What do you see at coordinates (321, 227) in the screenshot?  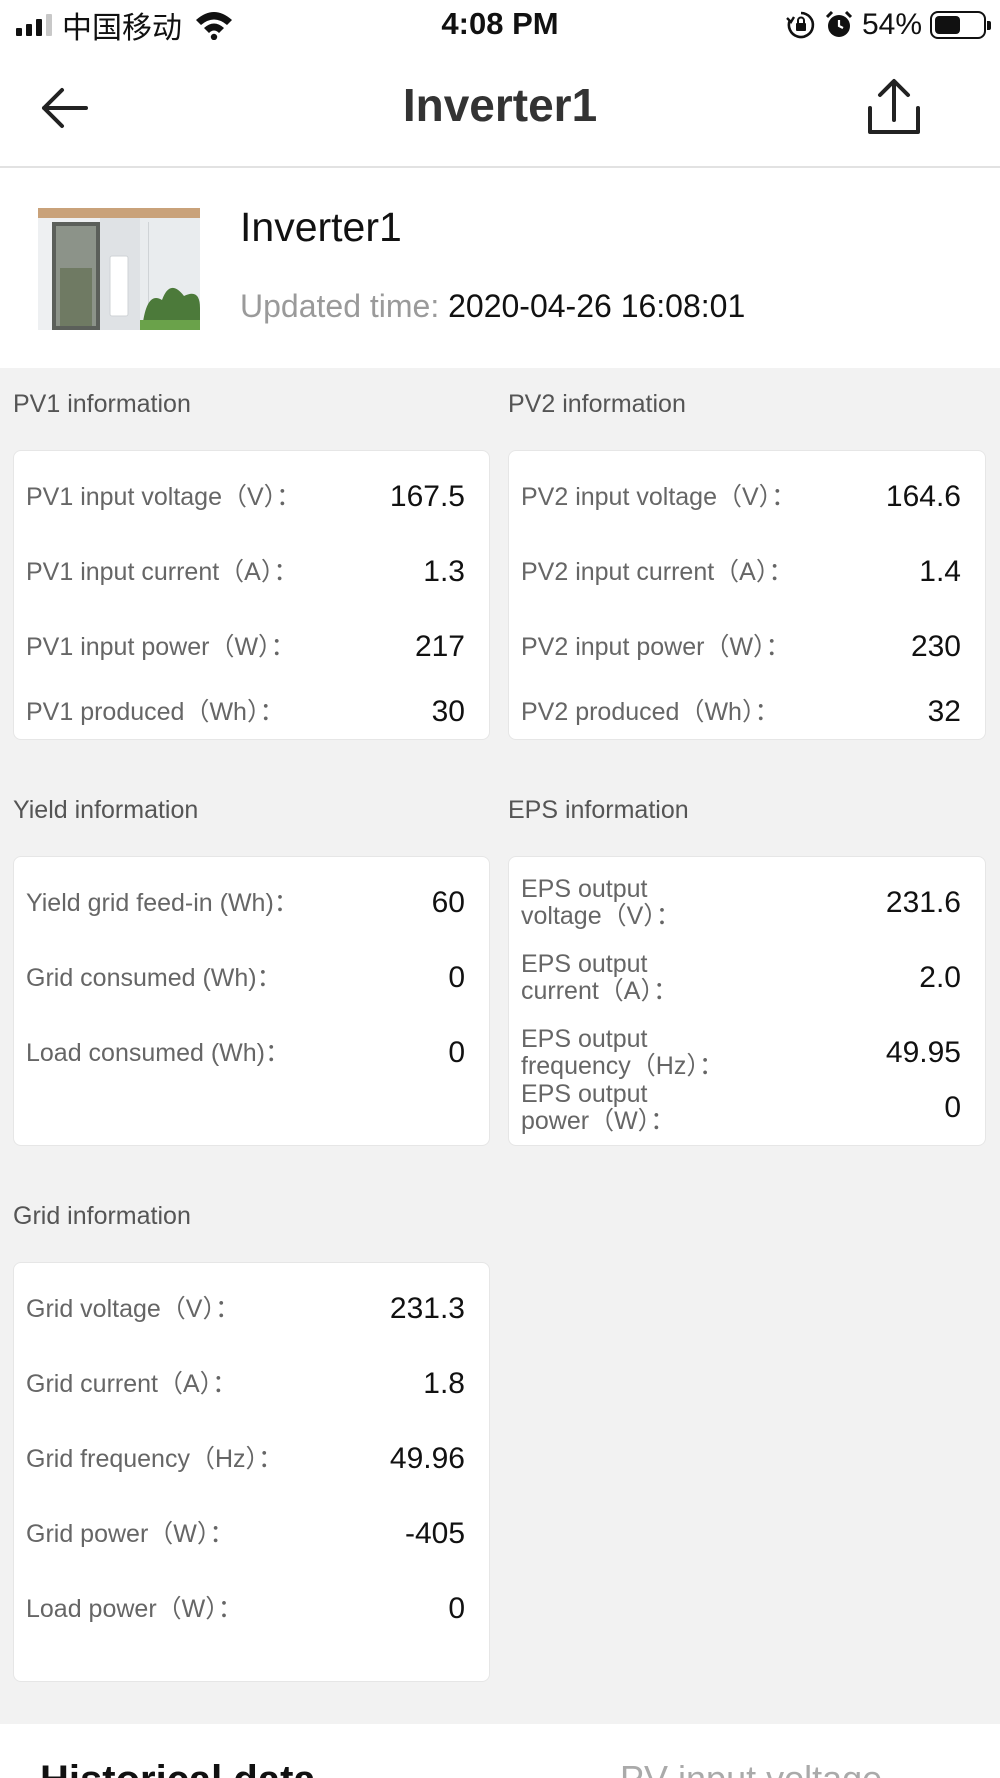 I see `device-name: Inverter1` at bounding box center [321, 227].